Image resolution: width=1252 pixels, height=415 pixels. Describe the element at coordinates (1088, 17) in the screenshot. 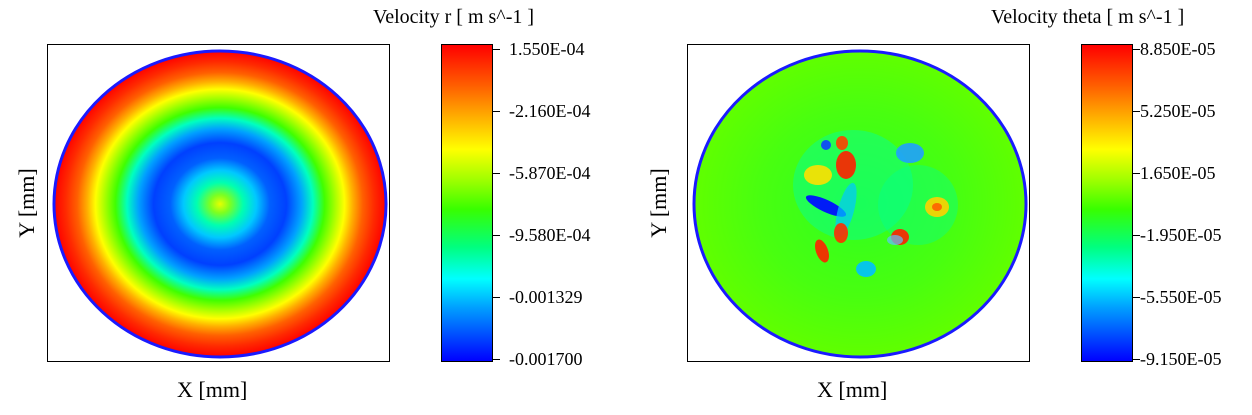

I see `colorbar-title: Velocity theta [ m s^-1 ]` at that location.